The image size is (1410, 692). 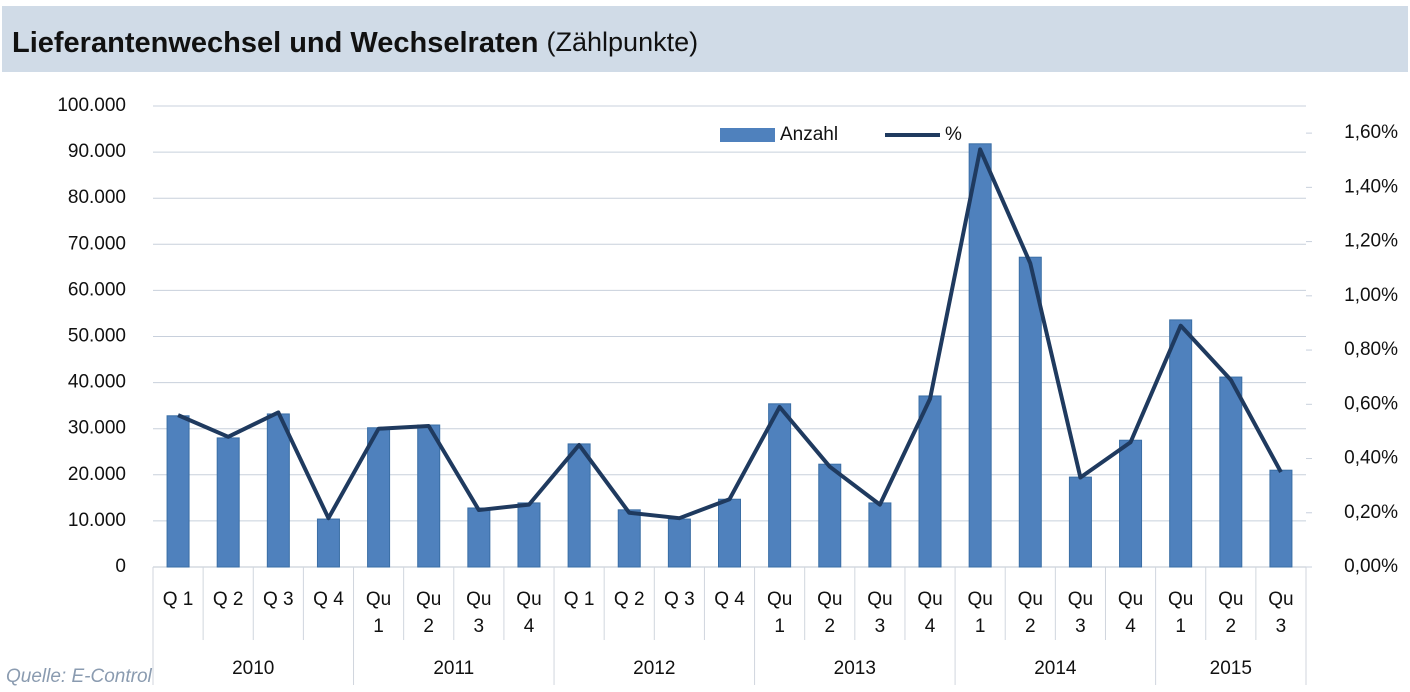 I want to click on title-main: Lieferantenwechsel und Wechselraten, so click(x=275, y=43).